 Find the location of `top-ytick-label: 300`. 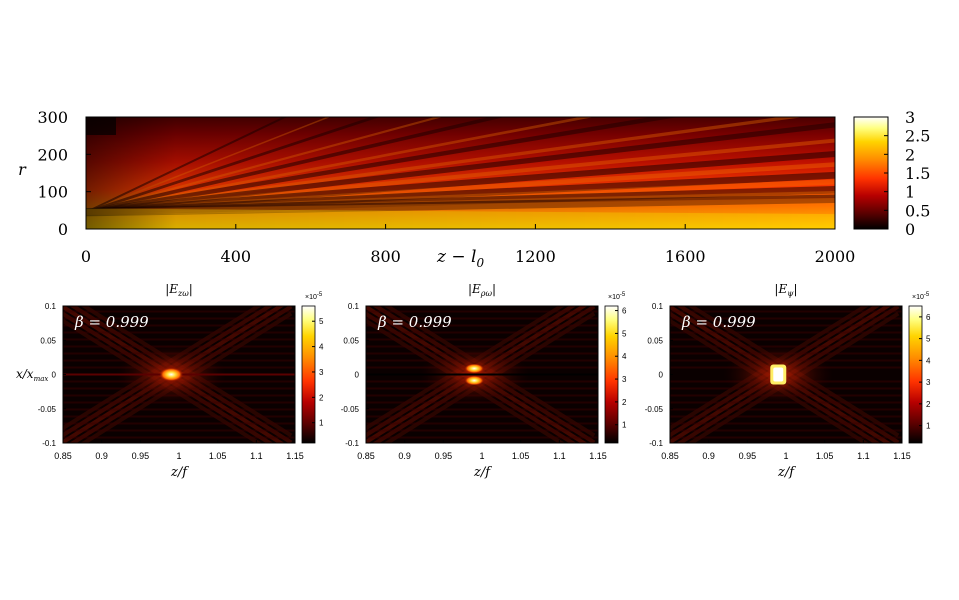

top-ytick-label: 300 is located at coordinates (52, 117).